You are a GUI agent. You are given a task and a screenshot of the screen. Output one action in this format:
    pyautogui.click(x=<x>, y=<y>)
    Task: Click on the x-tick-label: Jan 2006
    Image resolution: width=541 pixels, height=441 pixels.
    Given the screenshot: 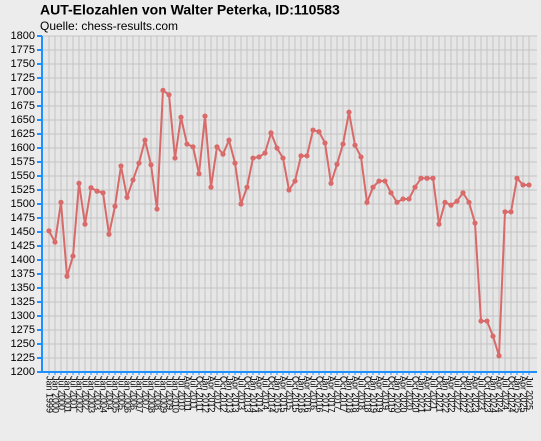 What is the action you would take?
    pyautogui.click(x=128, y=394)
    